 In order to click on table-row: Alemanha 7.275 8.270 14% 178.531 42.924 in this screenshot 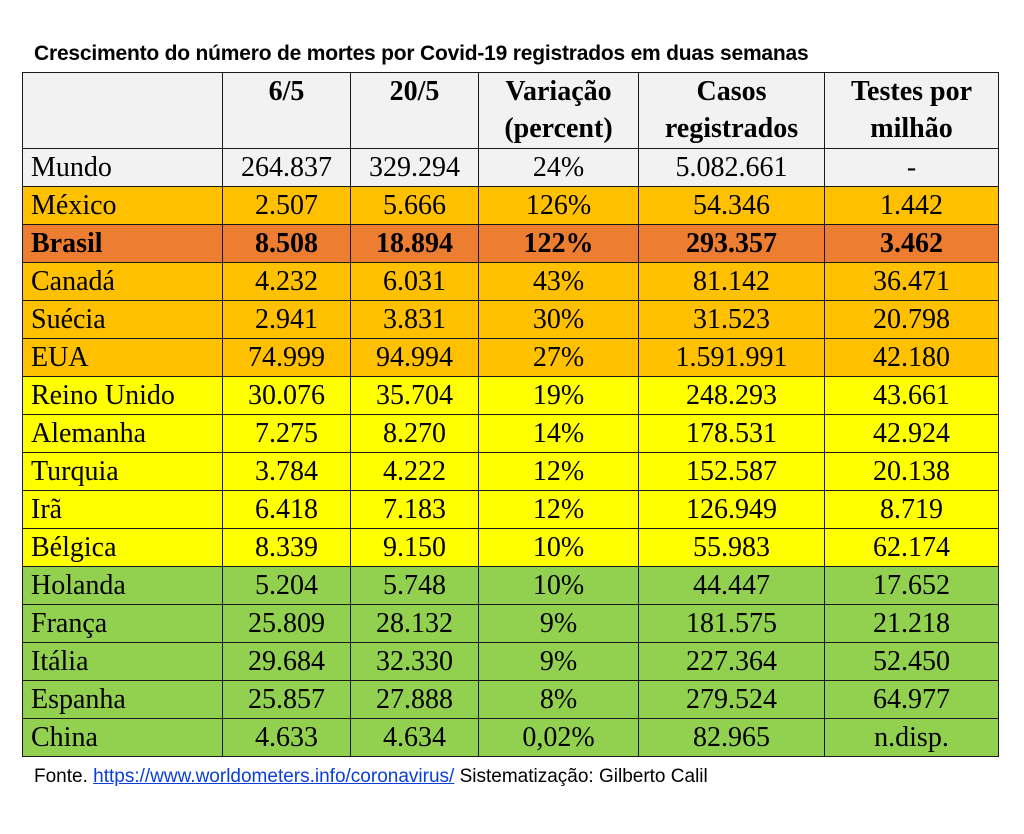, I will do `click(510, 433)`.